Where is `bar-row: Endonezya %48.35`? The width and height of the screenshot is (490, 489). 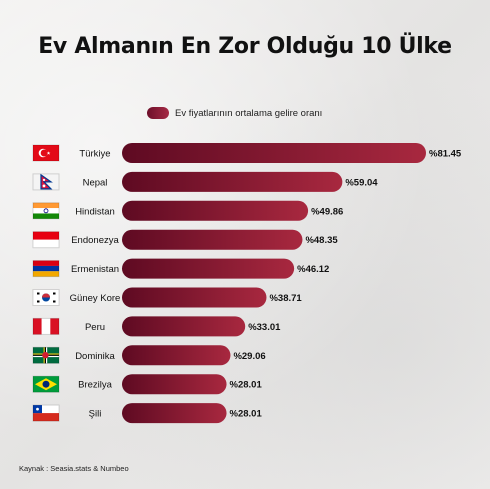 bar-row: Endonezya %48.35 is located at coordinates (185, 239).